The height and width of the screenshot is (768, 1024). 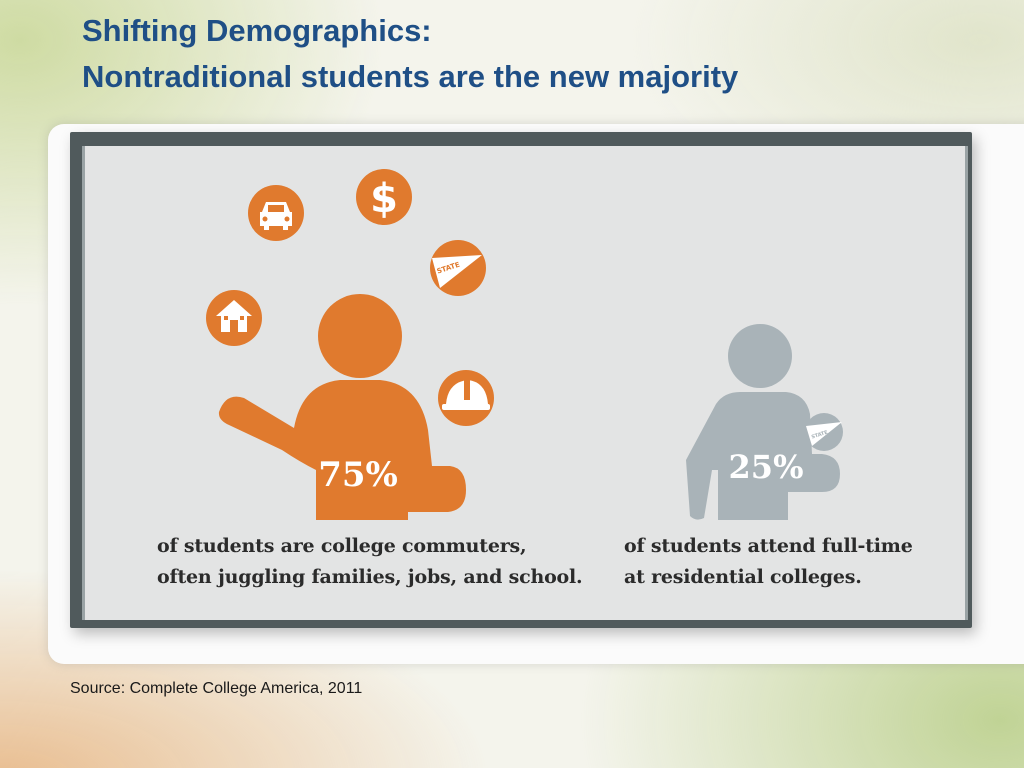 I want to click on commuter-head, so click(x=360, y=336).